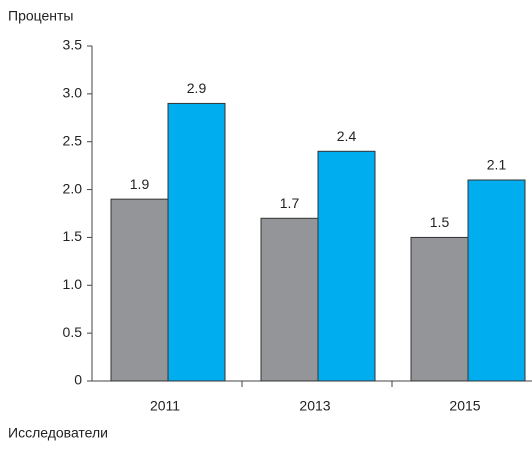 The image size is (532, 474). What do you see at coordinates (58, 433) in the screenshot?
I see `x-axis-label: Исследователи` at bounding box center [58, 433].